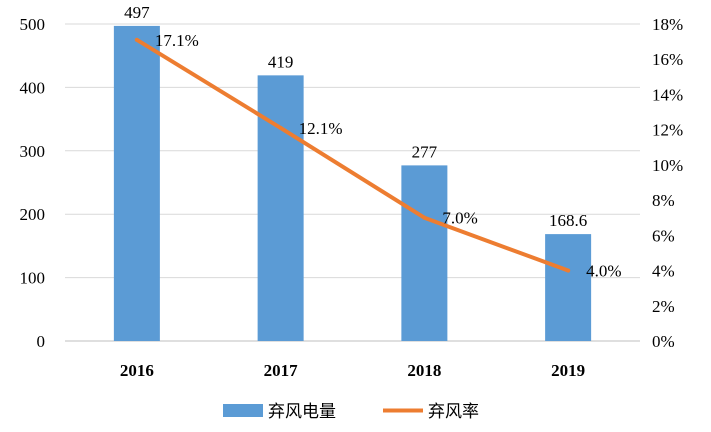  What do you see at coordinates (33, 183) in the screenshot?
I see `left-axis-ticks: 0 100 200 300 400 500` at bounding box center [33, 183].